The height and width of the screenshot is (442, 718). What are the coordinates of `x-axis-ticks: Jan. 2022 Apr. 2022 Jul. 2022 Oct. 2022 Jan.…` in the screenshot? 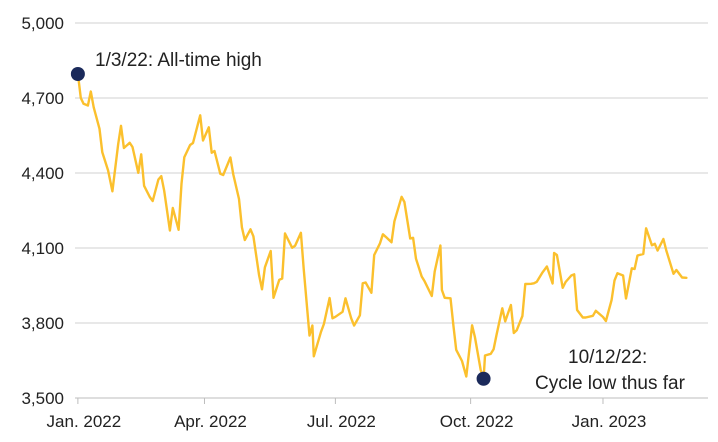 It's located at (347, 414).